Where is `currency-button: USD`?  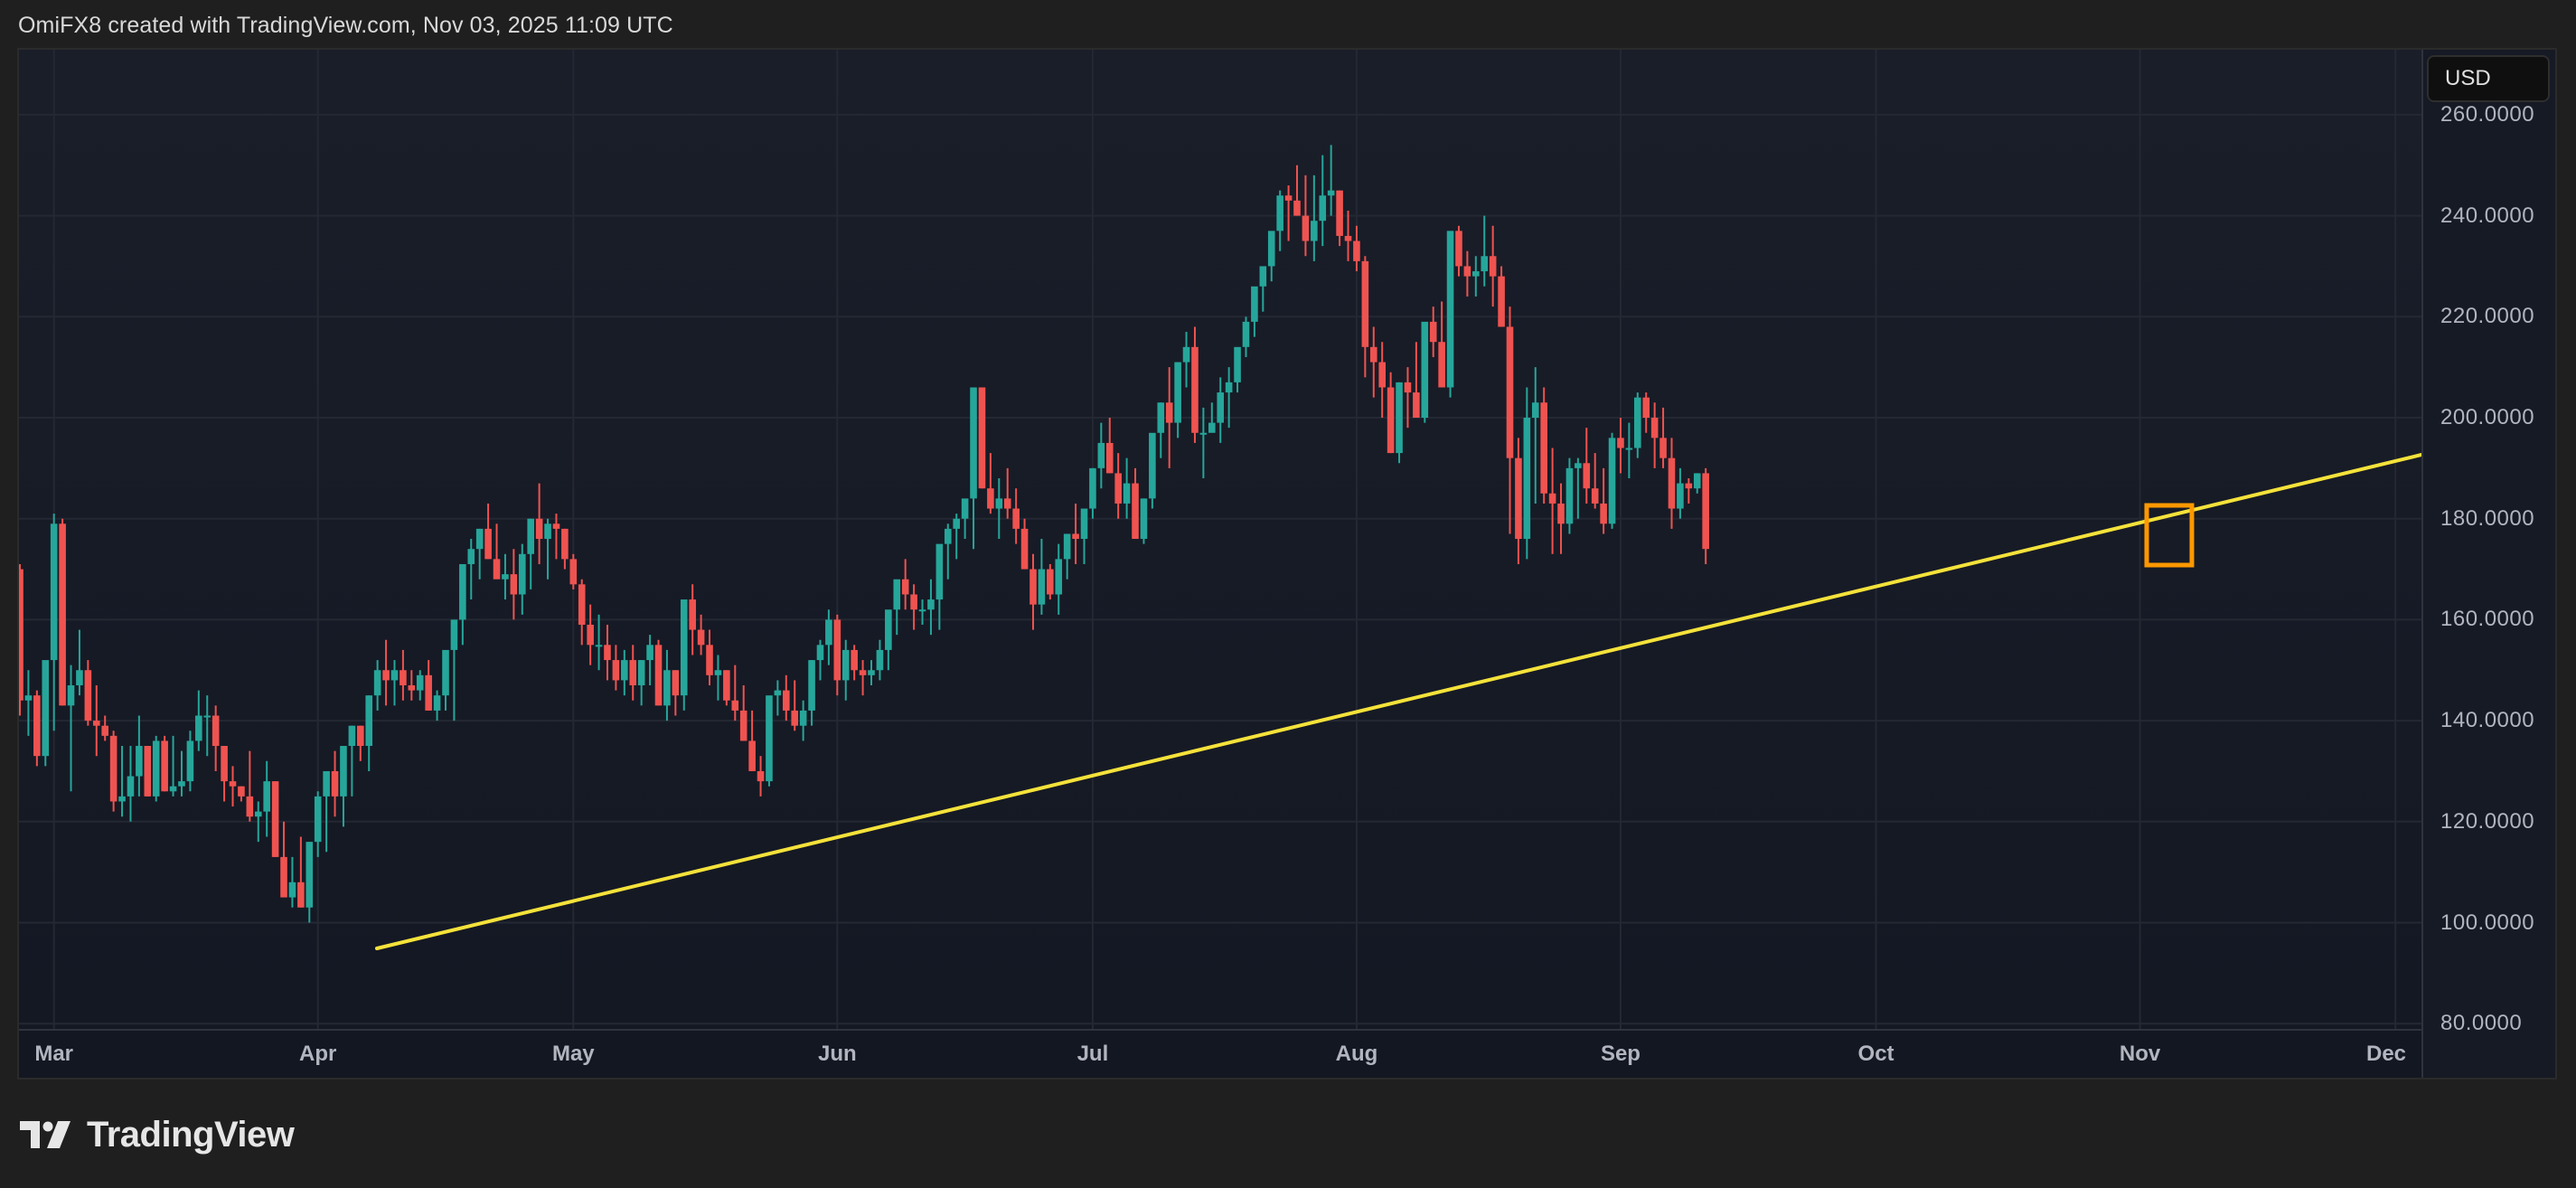
currency-button: USD is located at coordinates (2489, 78).